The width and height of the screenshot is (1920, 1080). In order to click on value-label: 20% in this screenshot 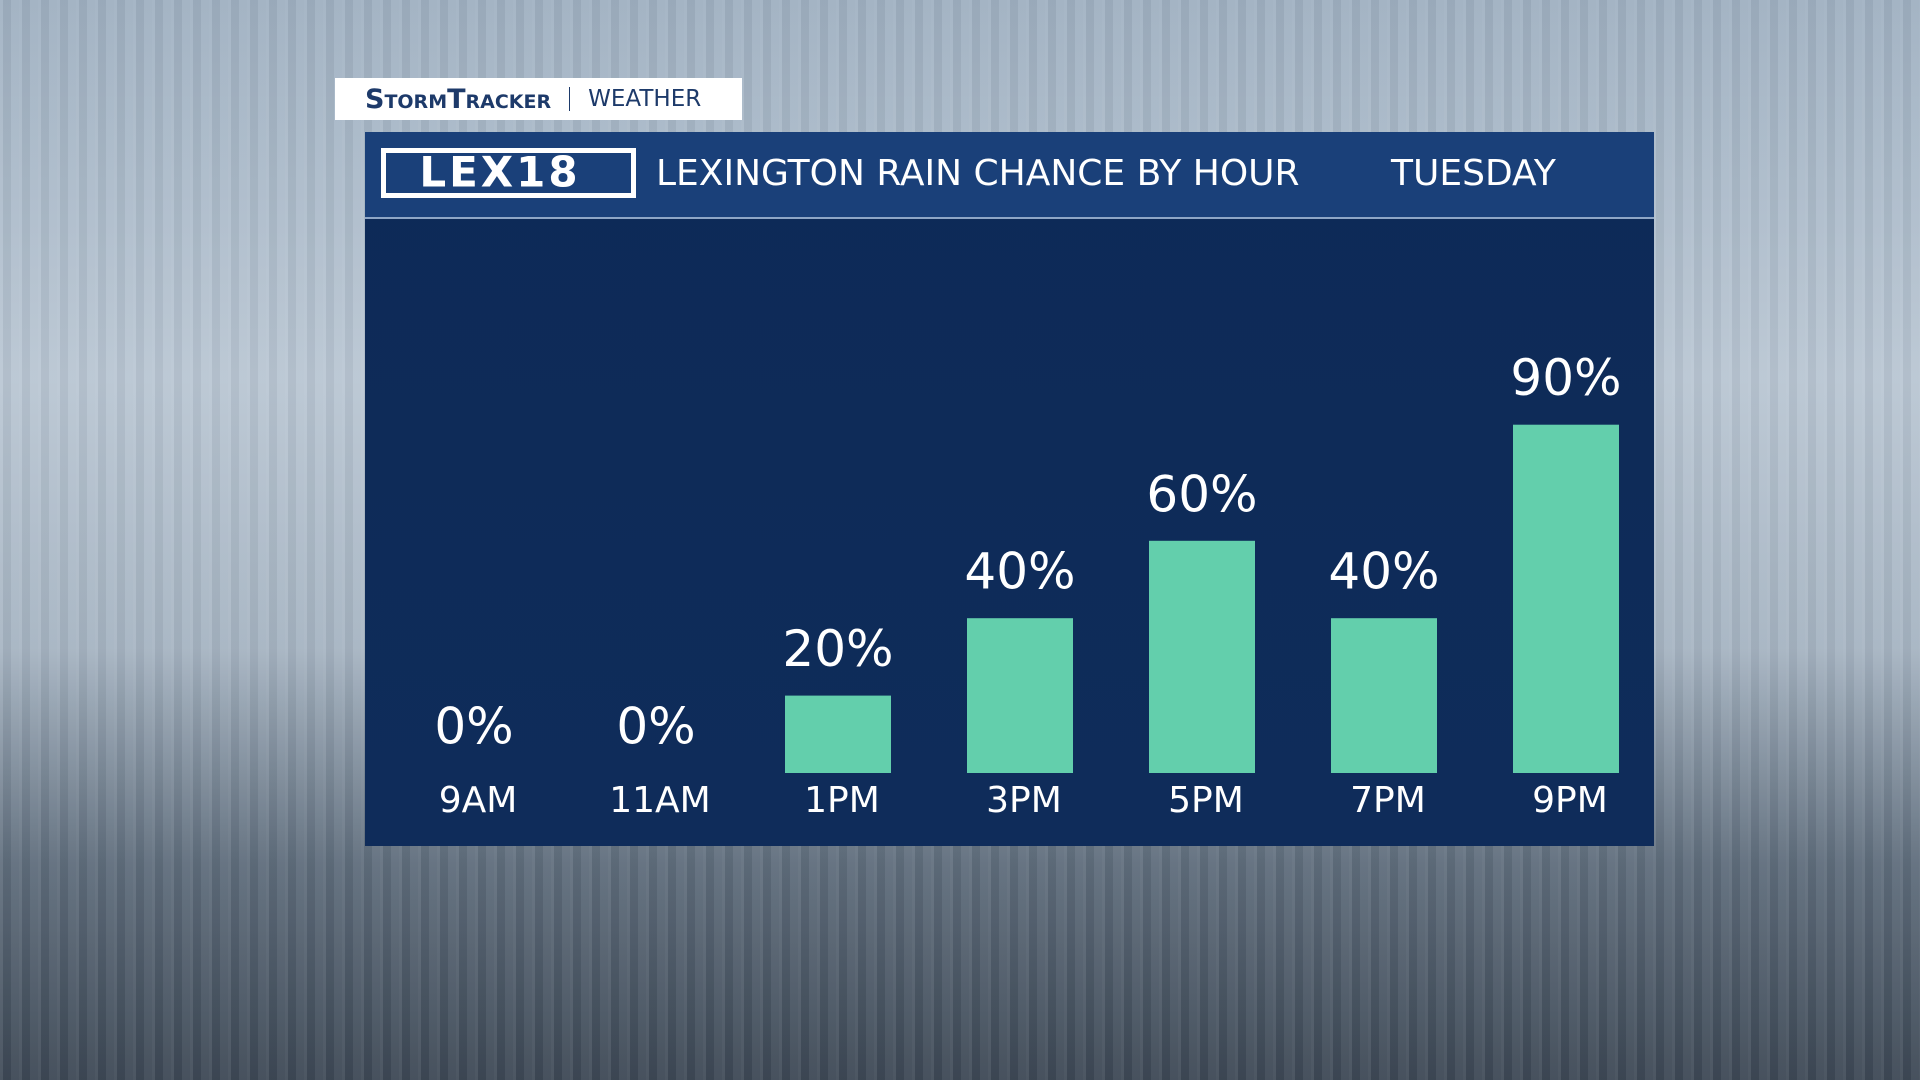, I will do `click(837, 649)`.